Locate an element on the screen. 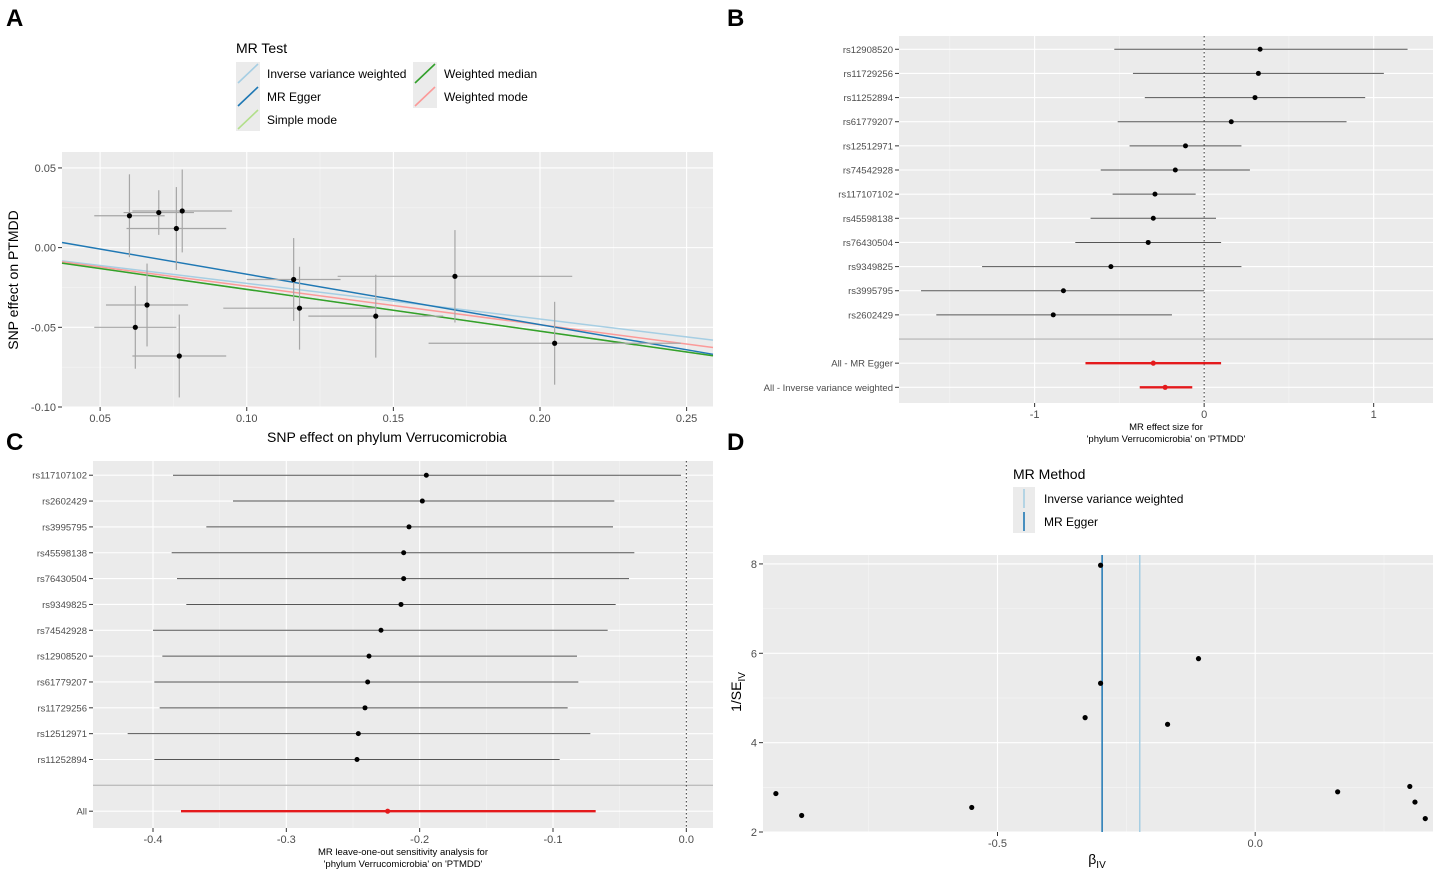 The height and width of the screenshot is (876, 1434). panel-d-y-label-main: 1/SE is located at coordinates (736, 697).